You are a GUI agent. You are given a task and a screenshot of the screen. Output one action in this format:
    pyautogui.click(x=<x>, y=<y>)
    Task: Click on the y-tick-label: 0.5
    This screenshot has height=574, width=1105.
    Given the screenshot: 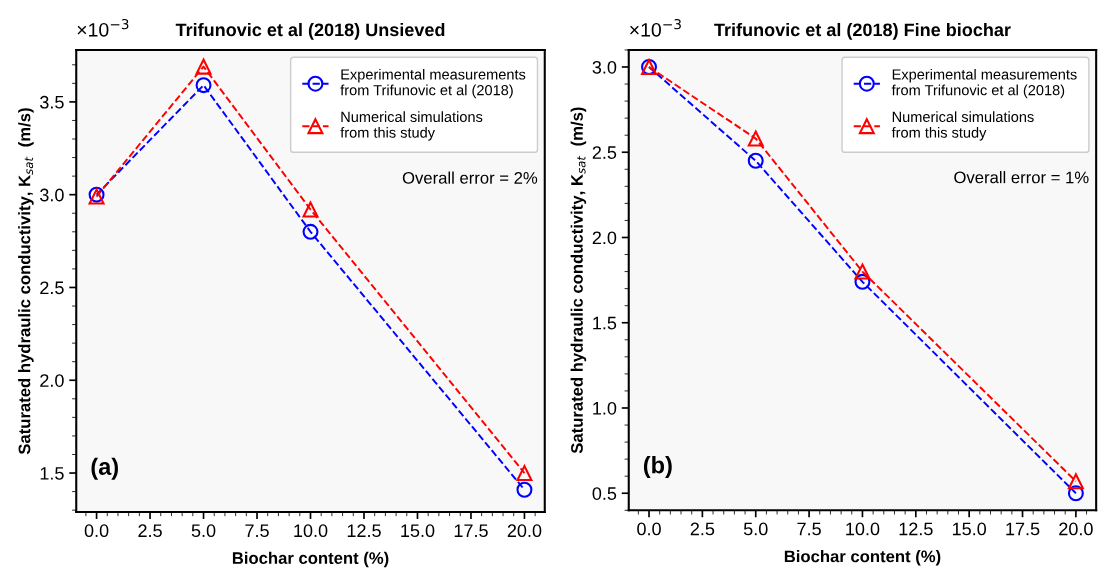 What is the action you would take?
    pyautogui.click(x=604, y=493)
    